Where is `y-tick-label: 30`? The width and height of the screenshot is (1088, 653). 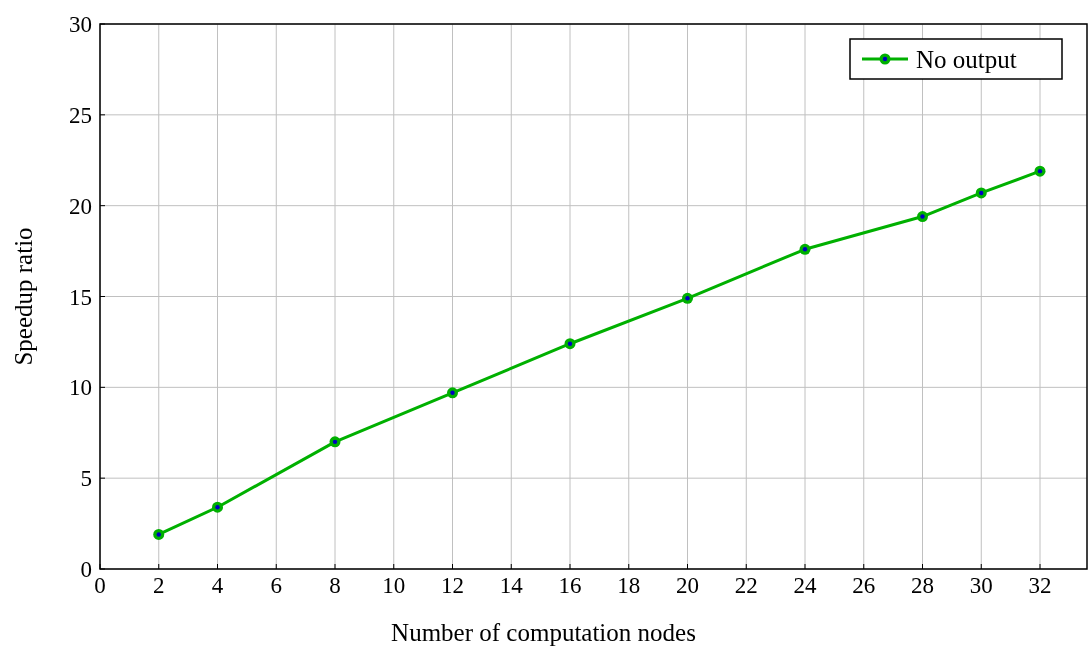 y-tick-label: 30 is located at coordinates (80, 25).